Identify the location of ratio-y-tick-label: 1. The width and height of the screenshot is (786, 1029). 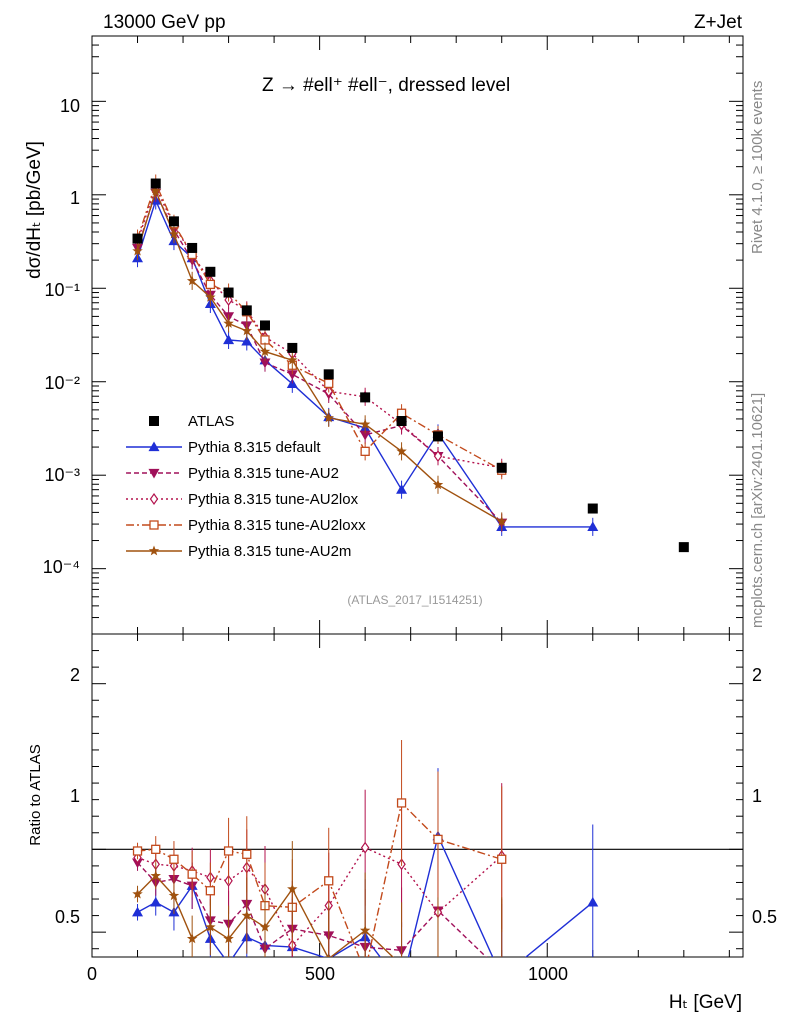
(75, 796).